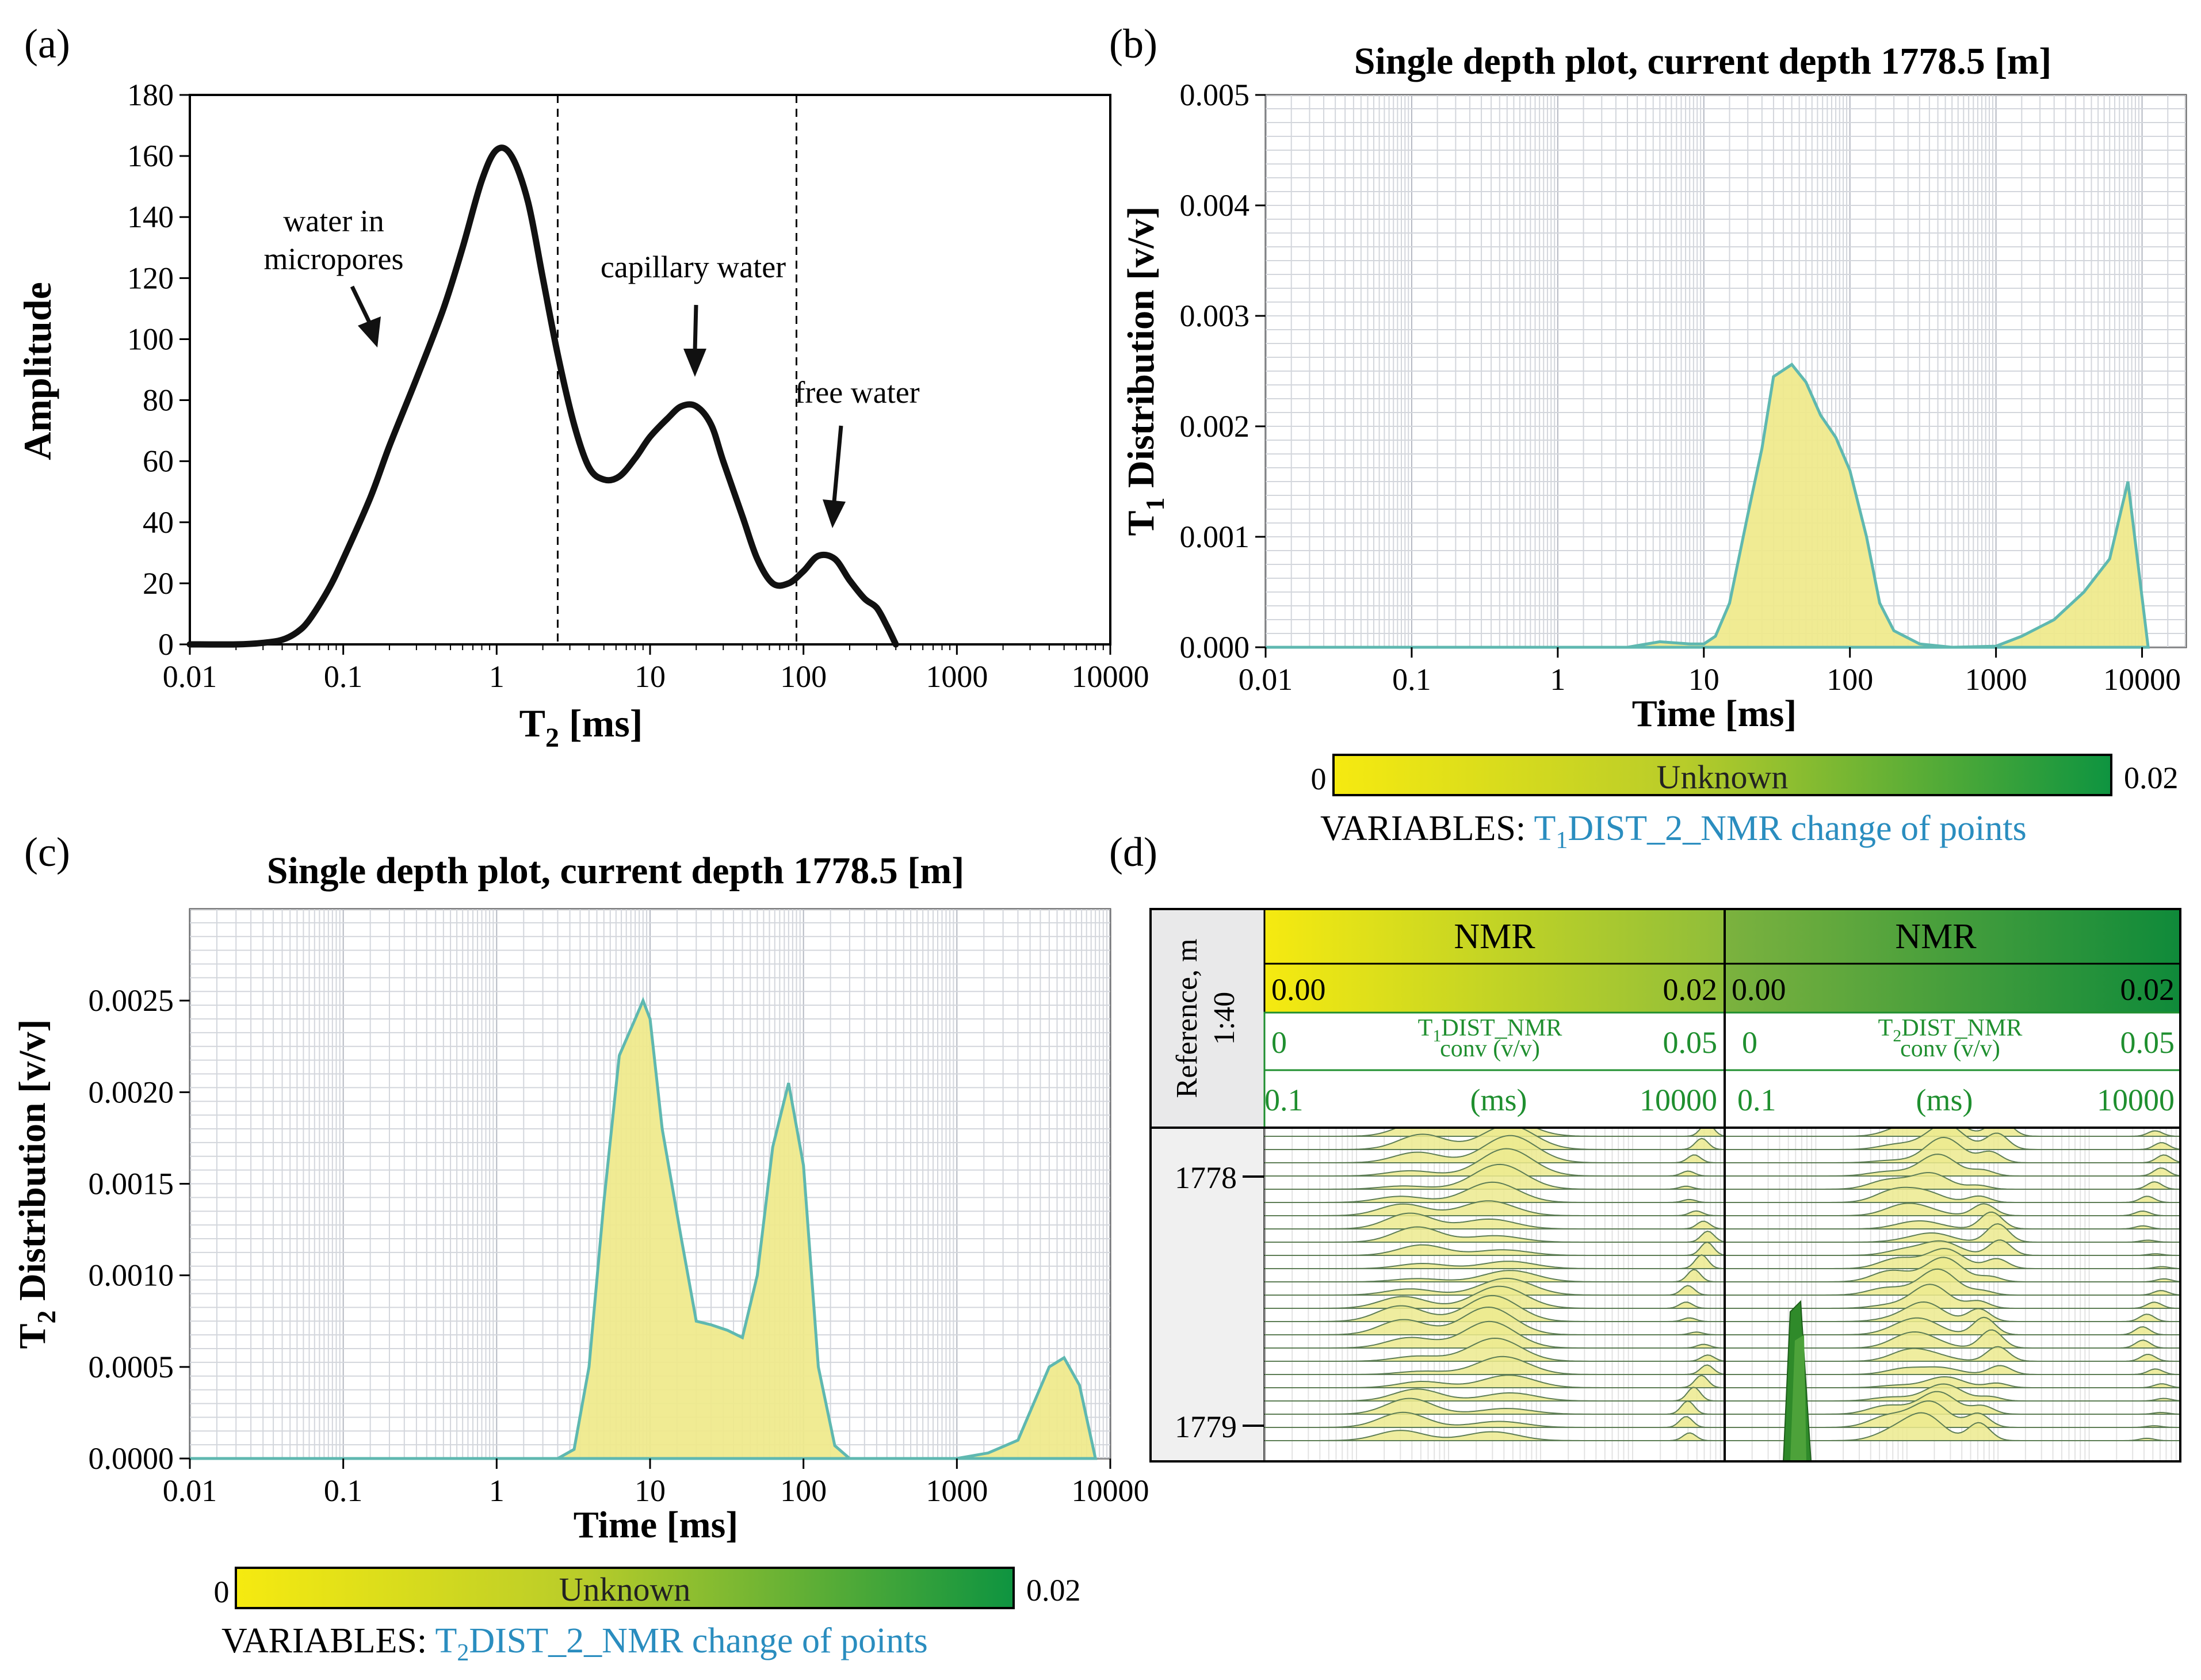  I want to click on panel-c-ylabel: T2 Distribution [v/v], so click(36, 1184).